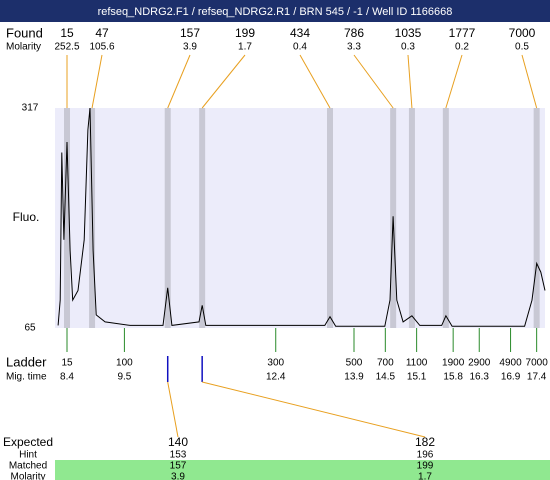  What do you see at coordinates (300, 47) in the screenshot?
I see `found-molarity: 0.4` at bounding box center [300, 47].